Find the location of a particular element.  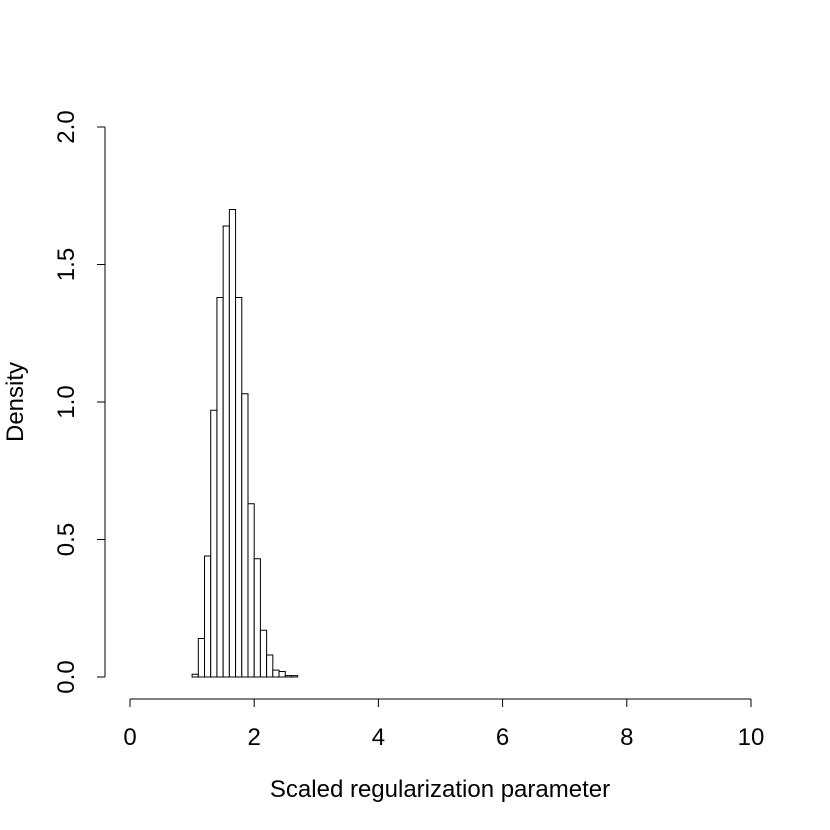

x-axis-label: Scaled regularization parameter is located at coordinates (440, 789).